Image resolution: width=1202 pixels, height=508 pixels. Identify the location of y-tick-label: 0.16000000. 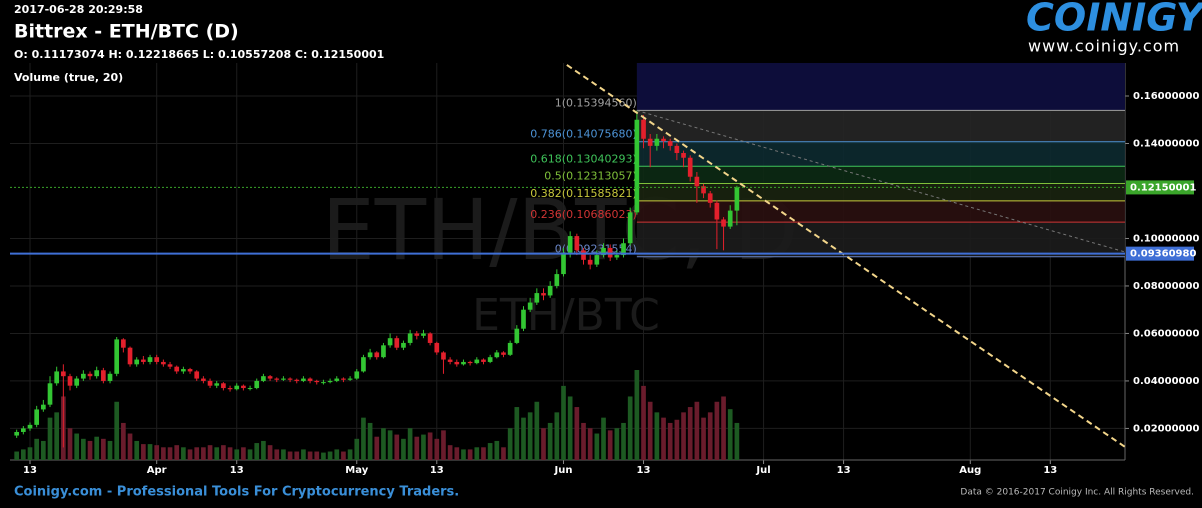
(1166, 96).